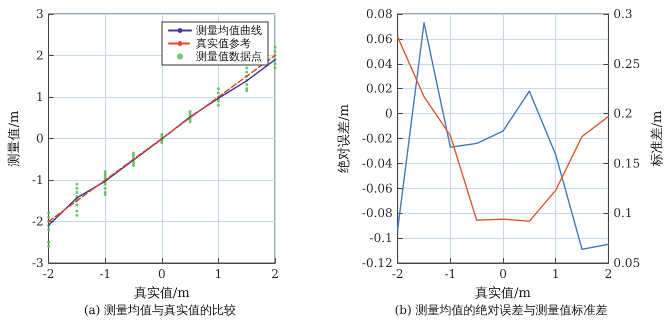 This screenshot has width=672, height=323. What do you see at coordinates (379, 89) in the screenshot?
I see `y-tick-label: 0.02` at bounding box center [379, 89].